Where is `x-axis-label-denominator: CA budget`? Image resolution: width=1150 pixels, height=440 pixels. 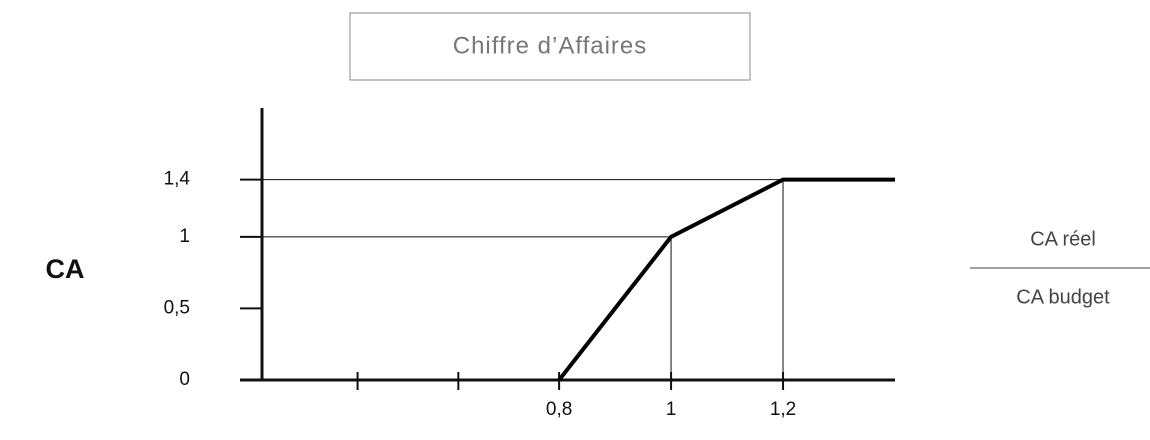
x-axis-label-denominator: CA budget is located at coordinates (1063, 297).